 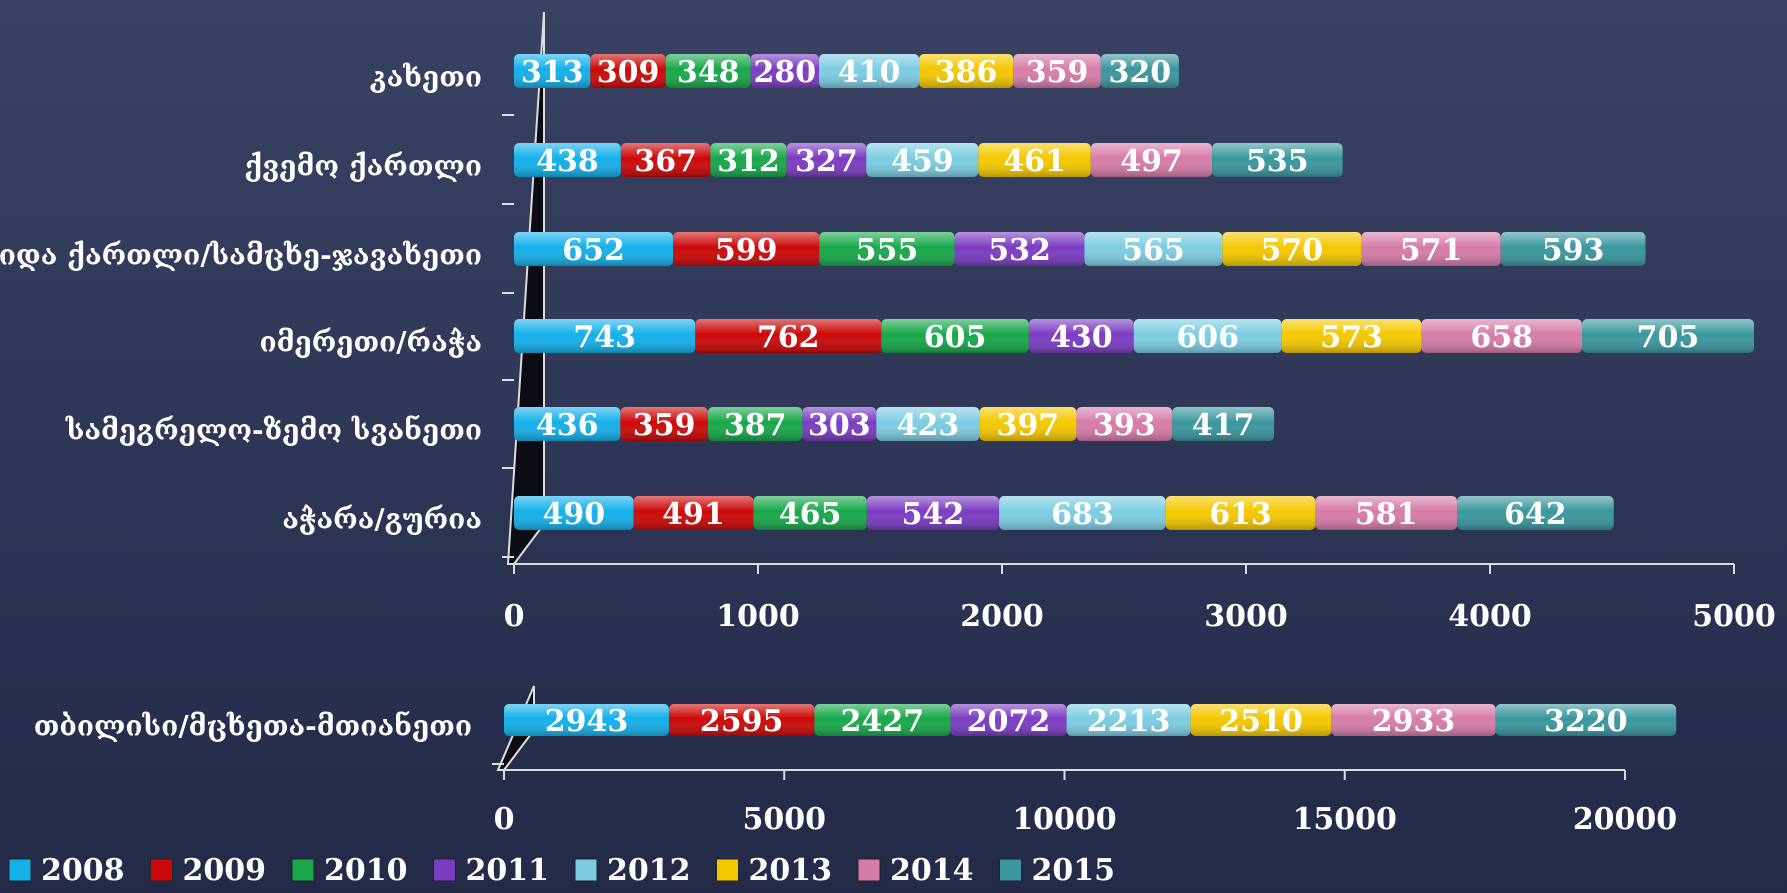 I want to click on value-label: 2943, so click(x=587, y=721).